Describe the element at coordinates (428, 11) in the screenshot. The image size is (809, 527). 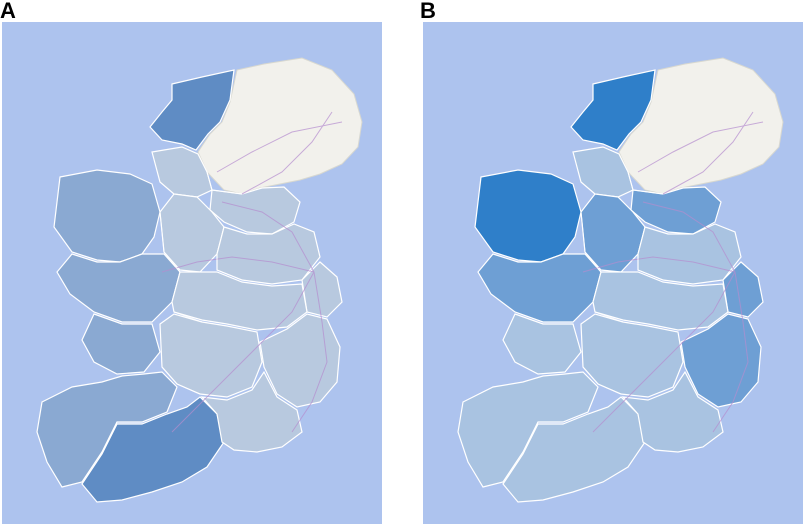
I see `panel-label-b: B` at that location.